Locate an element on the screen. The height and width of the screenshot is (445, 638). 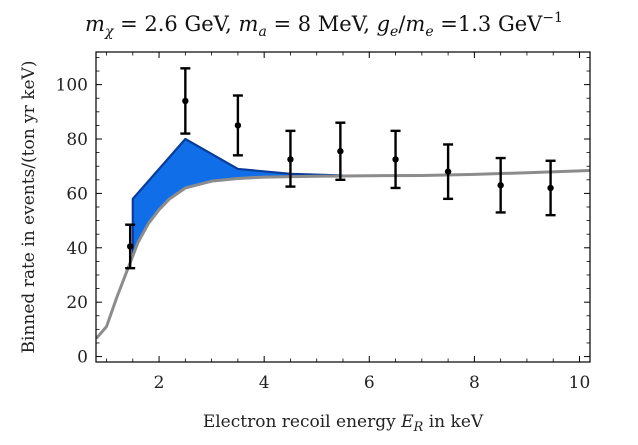
x-axis-label: Electron recoil energy ER in keV is located at coordinates (343, 423).